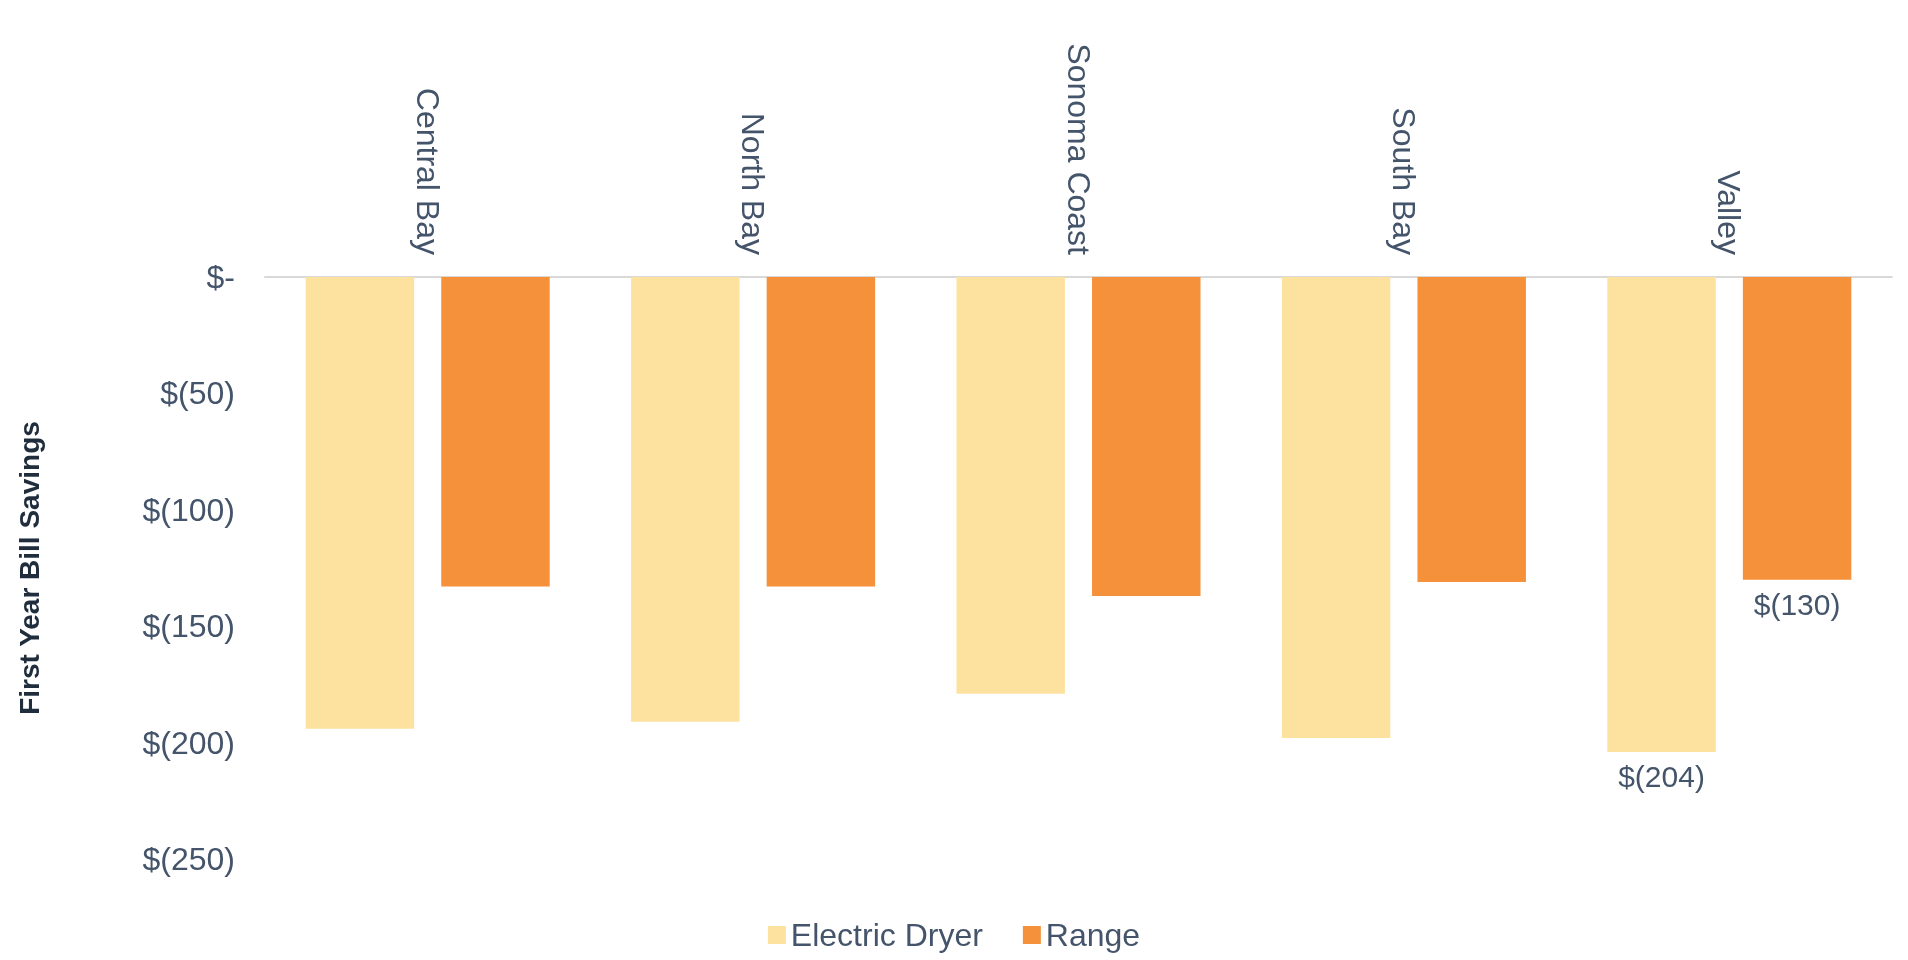 This screenshot has height=960, width=1908. Describe the element at coordinates (1078, 149) in the screenshot. I see `x-tick-label: Sonoma Coast` at that location.